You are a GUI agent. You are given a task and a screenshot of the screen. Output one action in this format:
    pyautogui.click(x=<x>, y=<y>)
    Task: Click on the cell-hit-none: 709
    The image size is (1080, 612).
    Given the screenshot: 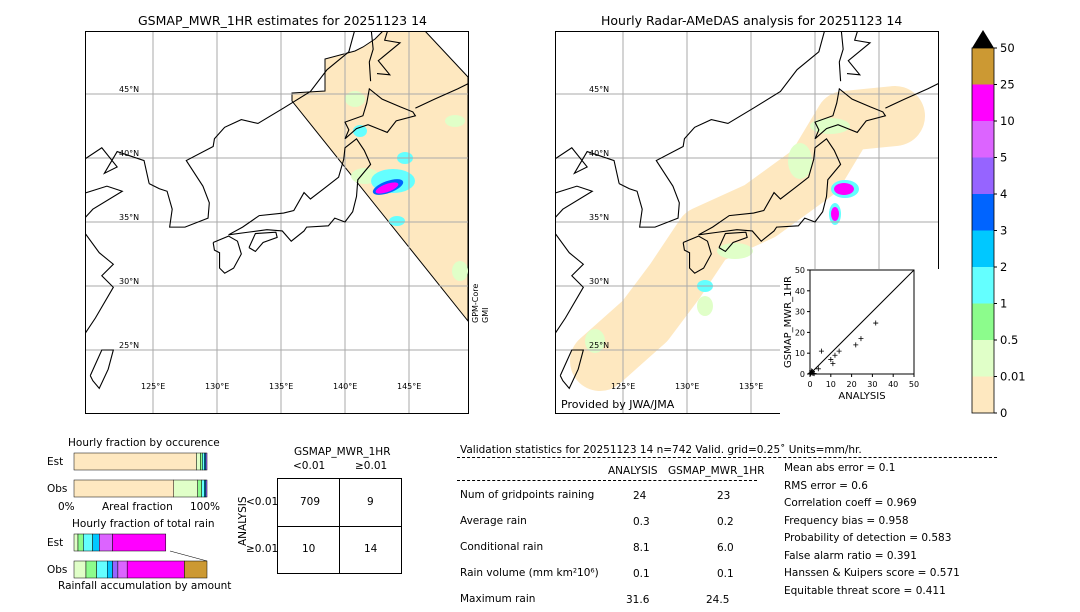 What is the action you would take?
    pyautogui.click(x=310, y=502)
    